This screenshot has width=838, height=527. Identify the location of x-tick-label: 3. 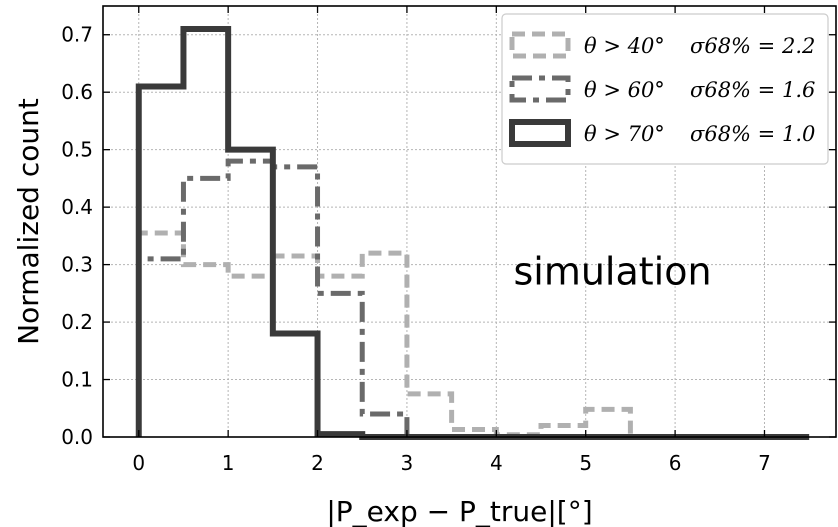
(407, 463).